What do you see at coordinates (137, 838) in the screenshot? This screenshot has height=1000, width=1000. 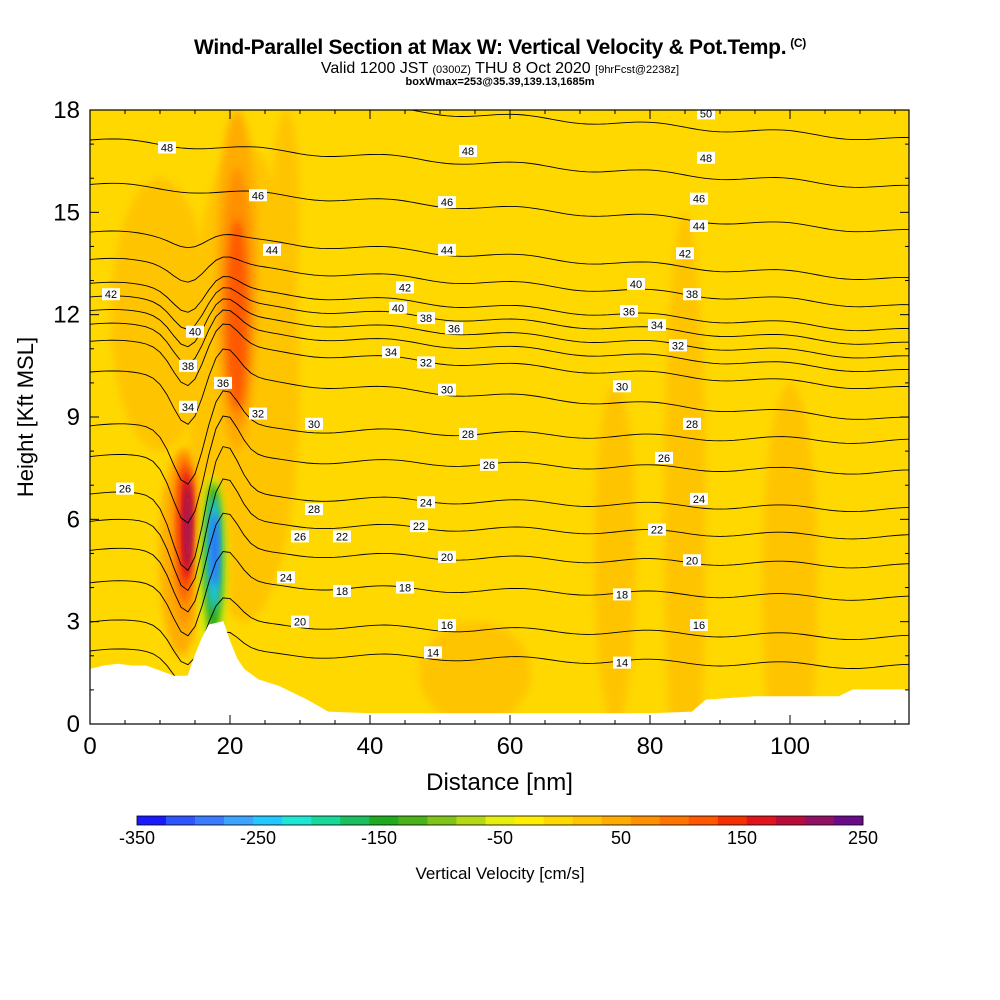 I see `colorbar-tick-0: -350` at bounding box center [137, 838].